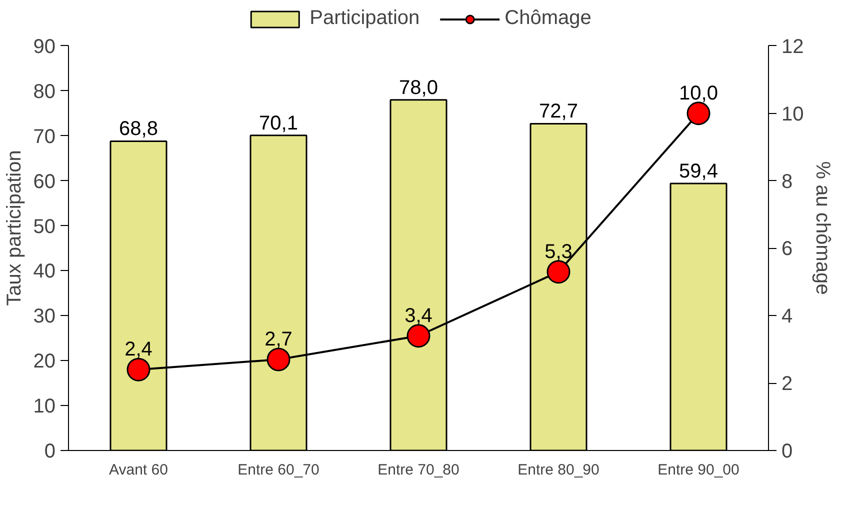  I want to click on data-label: 78,0, so click(418, 87).